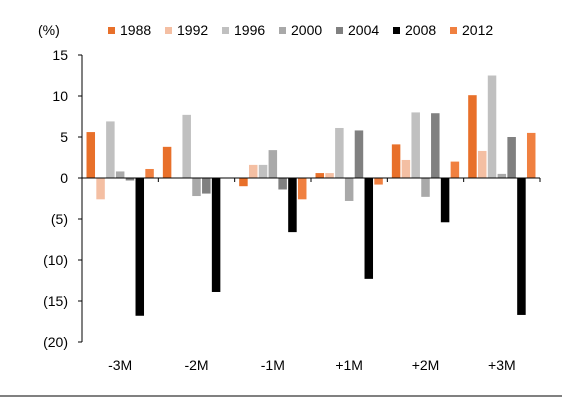 This screenshot has width=562, height=406. I want to click on bar-2008--3M, so click(140, 247).